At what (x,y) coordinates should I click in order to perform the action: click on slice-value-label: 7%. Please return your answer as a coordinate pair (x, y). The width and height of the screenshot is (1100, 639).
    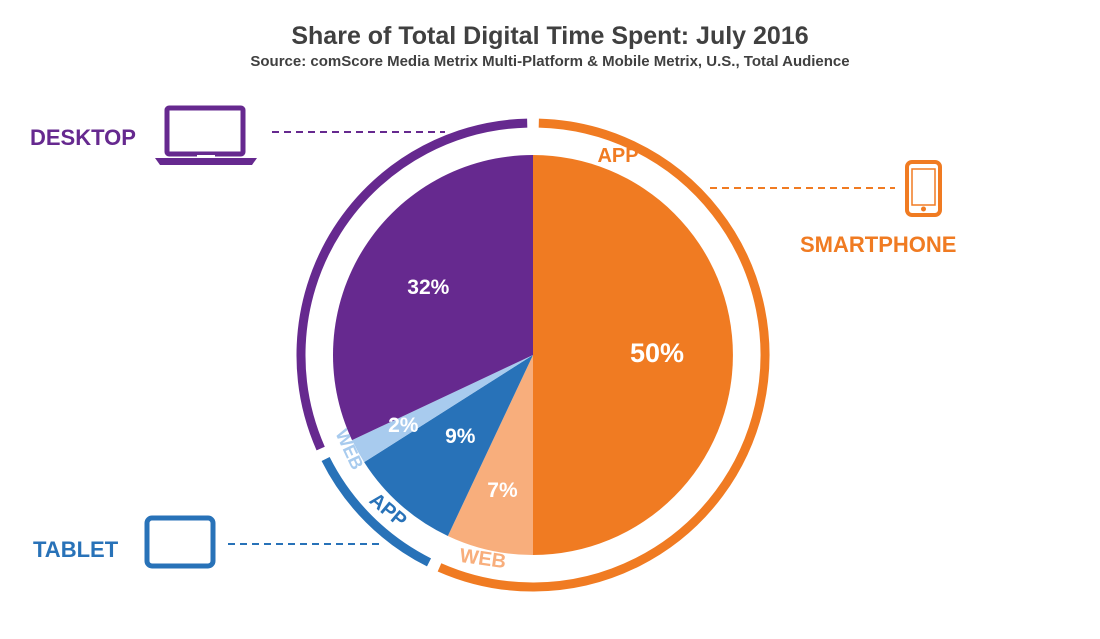
    Looking at the image, I should click on (502, 490).